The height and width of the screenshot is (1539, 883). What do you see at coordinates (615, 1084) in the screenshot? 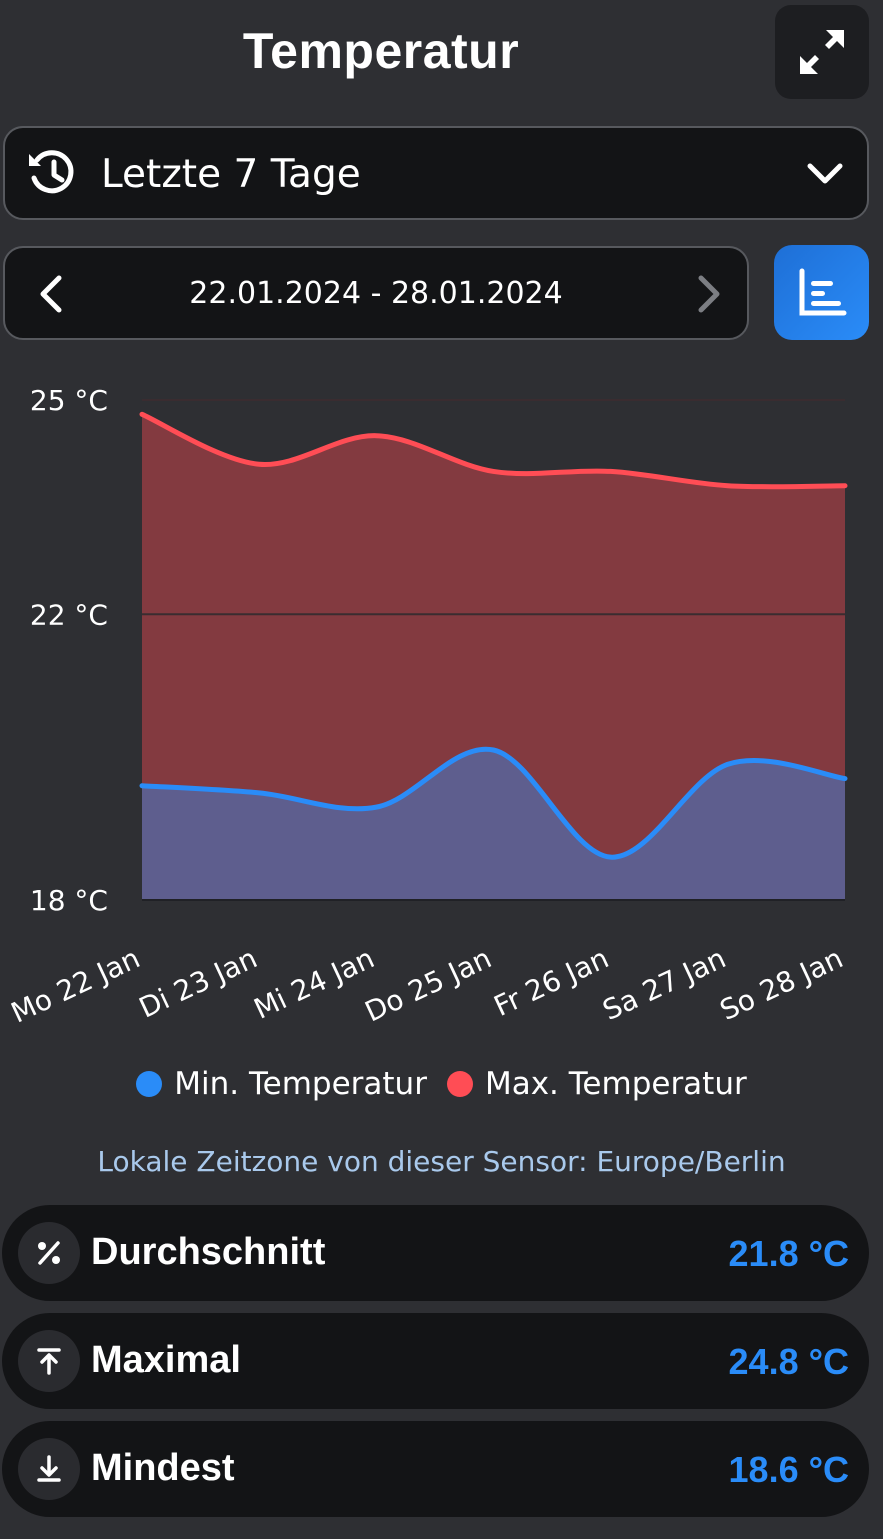
I see `legend-label-max: Max. Temperatur` at bounding box center [615, 1084].